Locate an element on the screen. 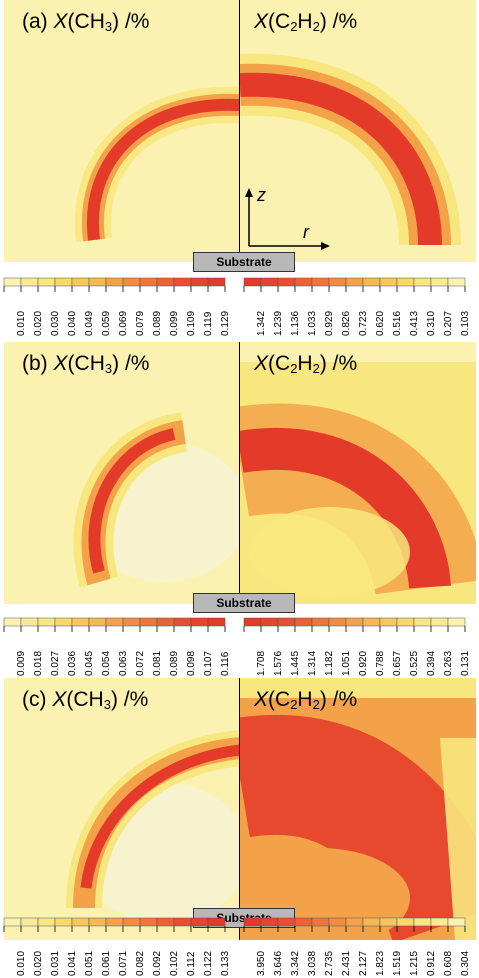  center-divider-c is located at coordinates (239, 809).